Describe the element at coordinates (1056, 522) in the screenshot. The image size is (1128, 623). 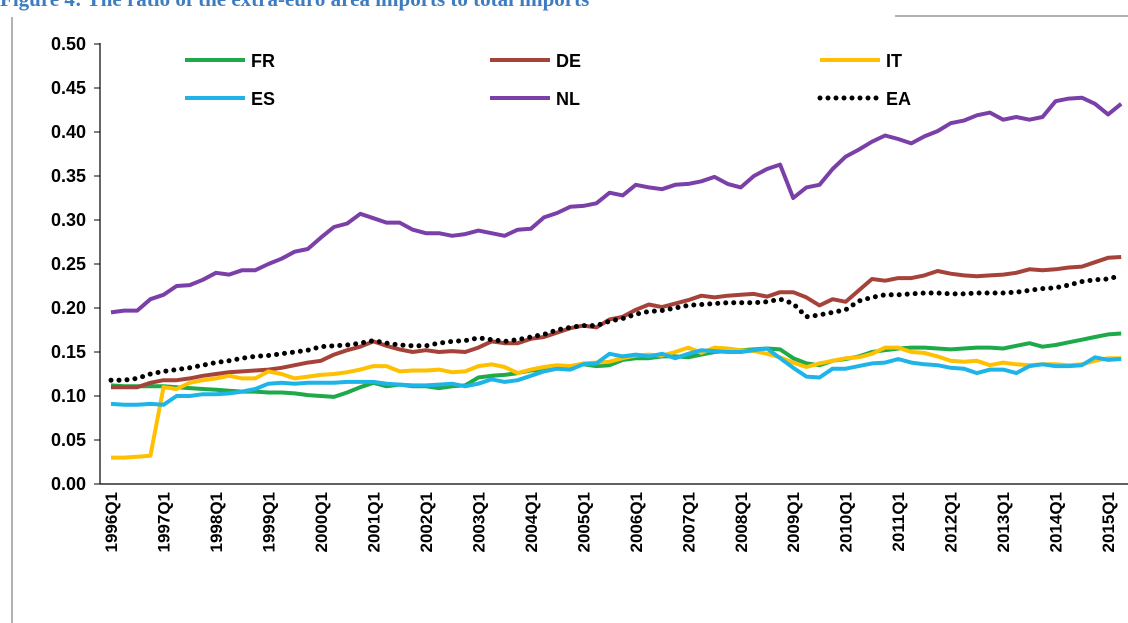
I see `x-tick-label: 2014Q1` at that location.